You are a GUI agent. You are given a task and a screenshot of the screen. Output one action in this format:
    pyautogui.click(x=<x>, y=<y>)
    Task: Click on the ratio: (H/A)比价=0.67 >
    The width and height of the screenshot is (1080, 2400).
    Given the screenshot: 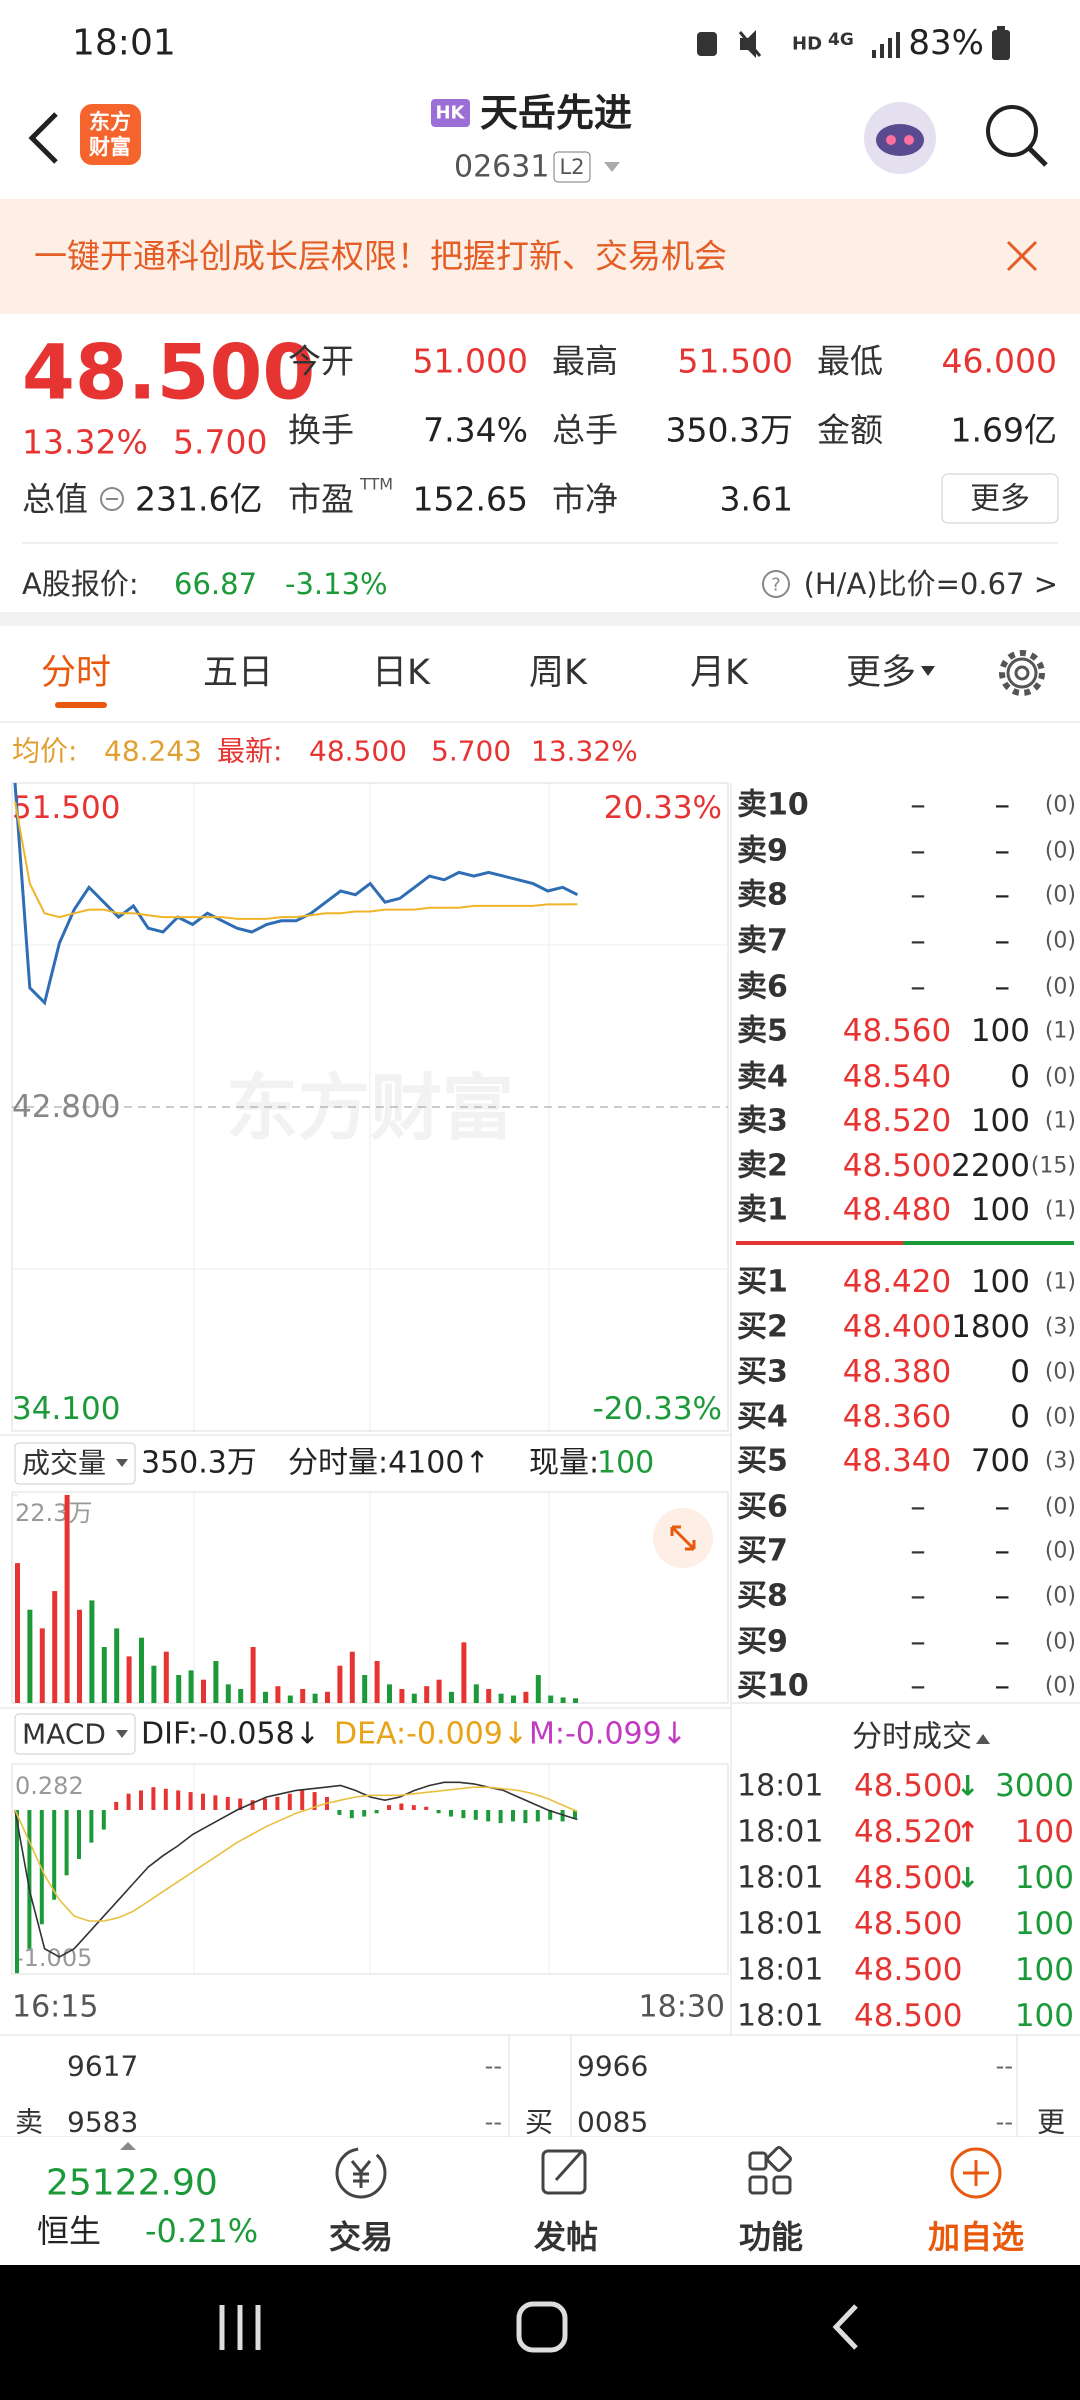 What is the action you would take?
    pyautogui.click(x=931, y=584)
    